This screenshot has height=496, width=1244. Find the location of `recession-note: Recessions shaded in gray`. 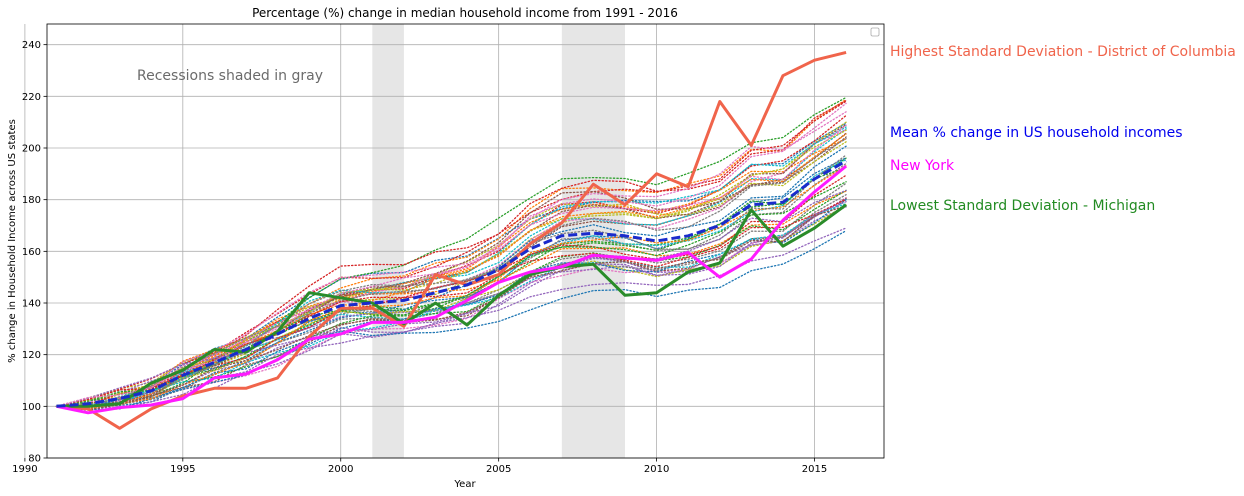

recession-note: Recessions shaded in gray is located at coordinates (230, 76).